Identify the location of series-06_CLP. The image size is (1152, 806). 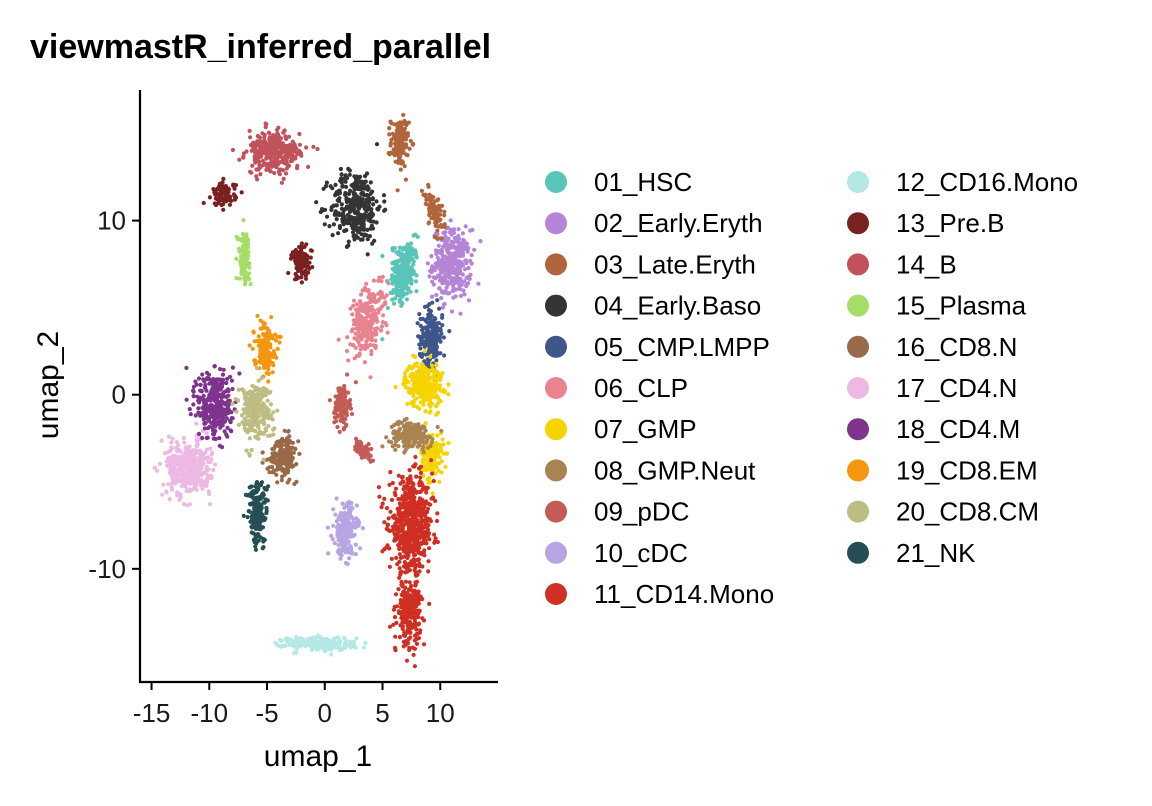
(363, 327).